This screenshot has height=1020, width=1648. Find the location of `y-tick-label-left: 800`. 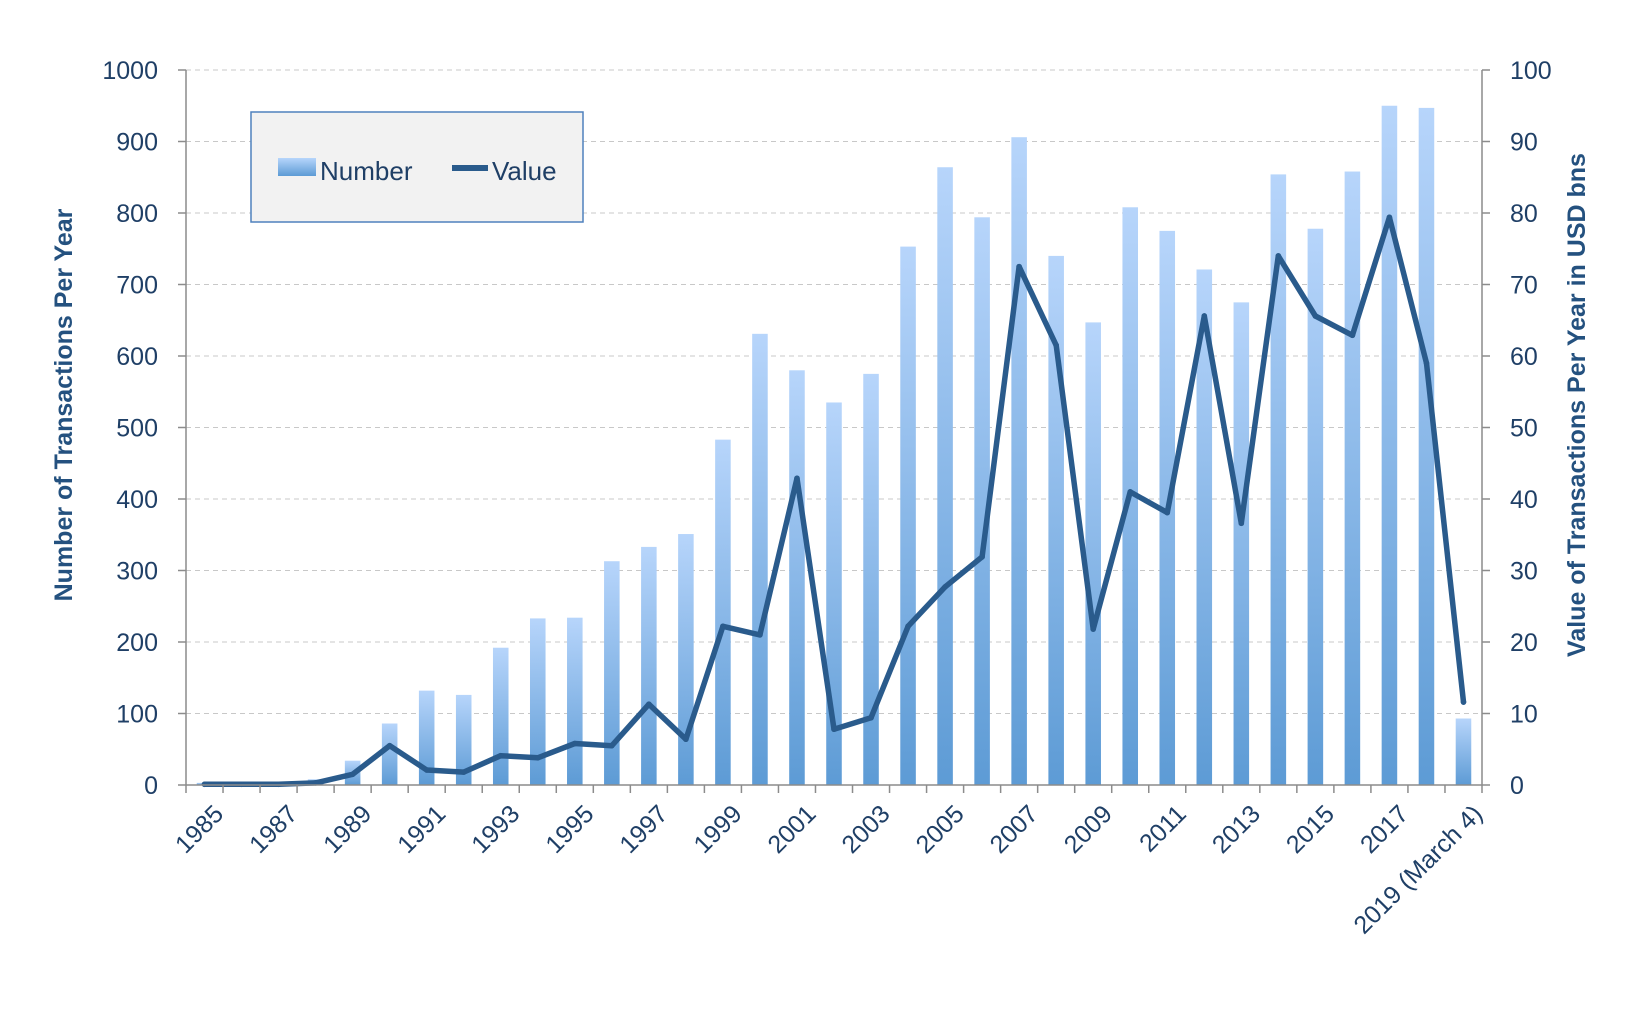

y-tick-label-left: 800 is located at coordinates (137, 214).